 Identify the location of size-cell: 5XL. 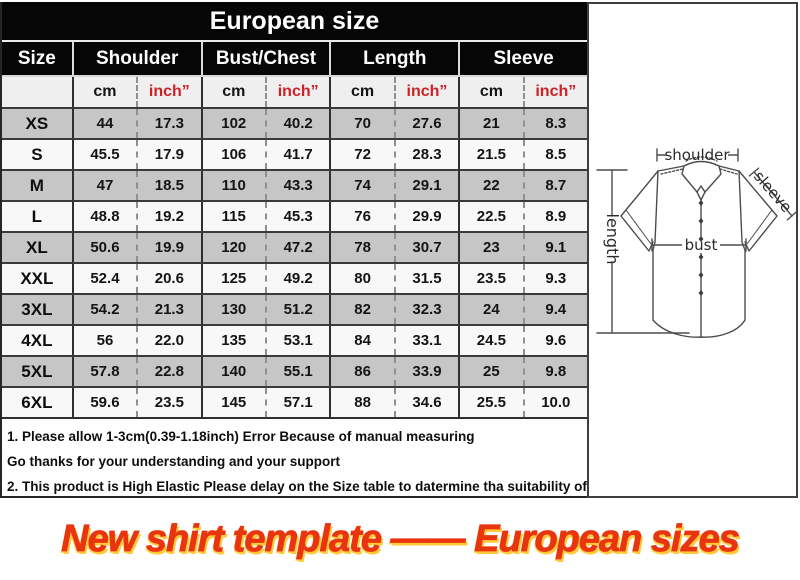
(37, 371).